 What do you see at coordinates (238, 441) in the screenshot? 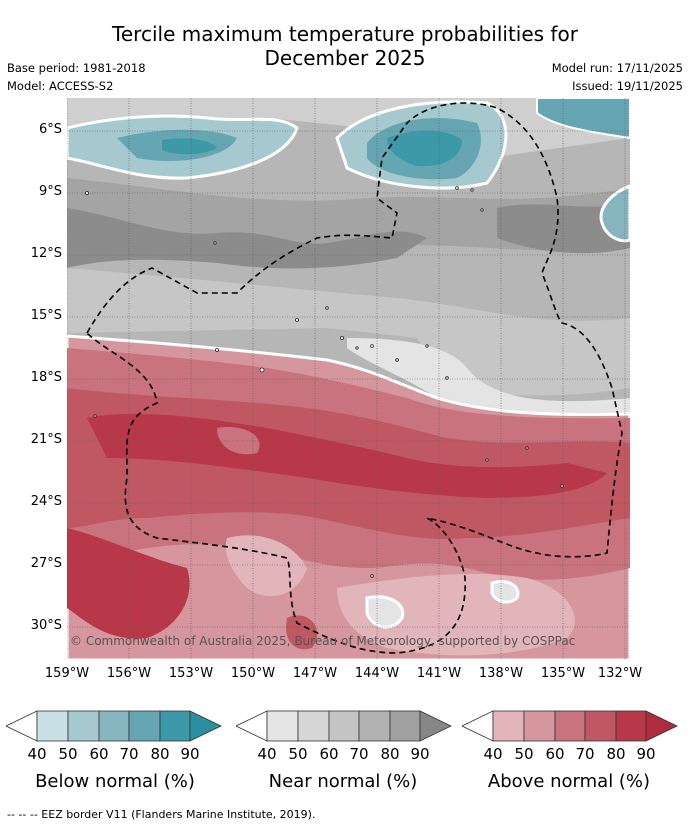
I see `above-normal-patch` at bounding box center [238, 441].